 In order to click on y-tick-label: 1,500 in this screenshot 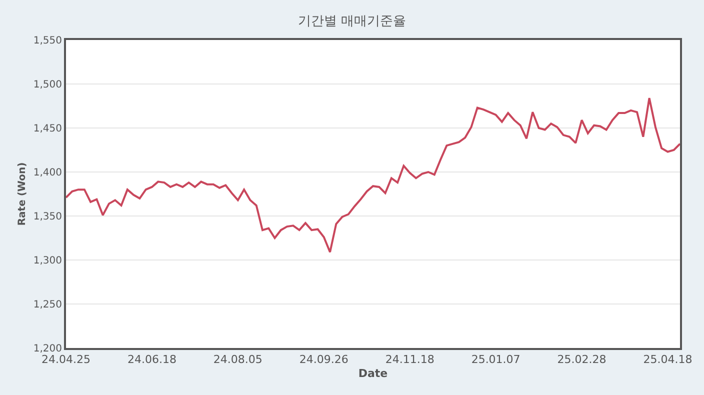, I will do `click(47, 85)`.